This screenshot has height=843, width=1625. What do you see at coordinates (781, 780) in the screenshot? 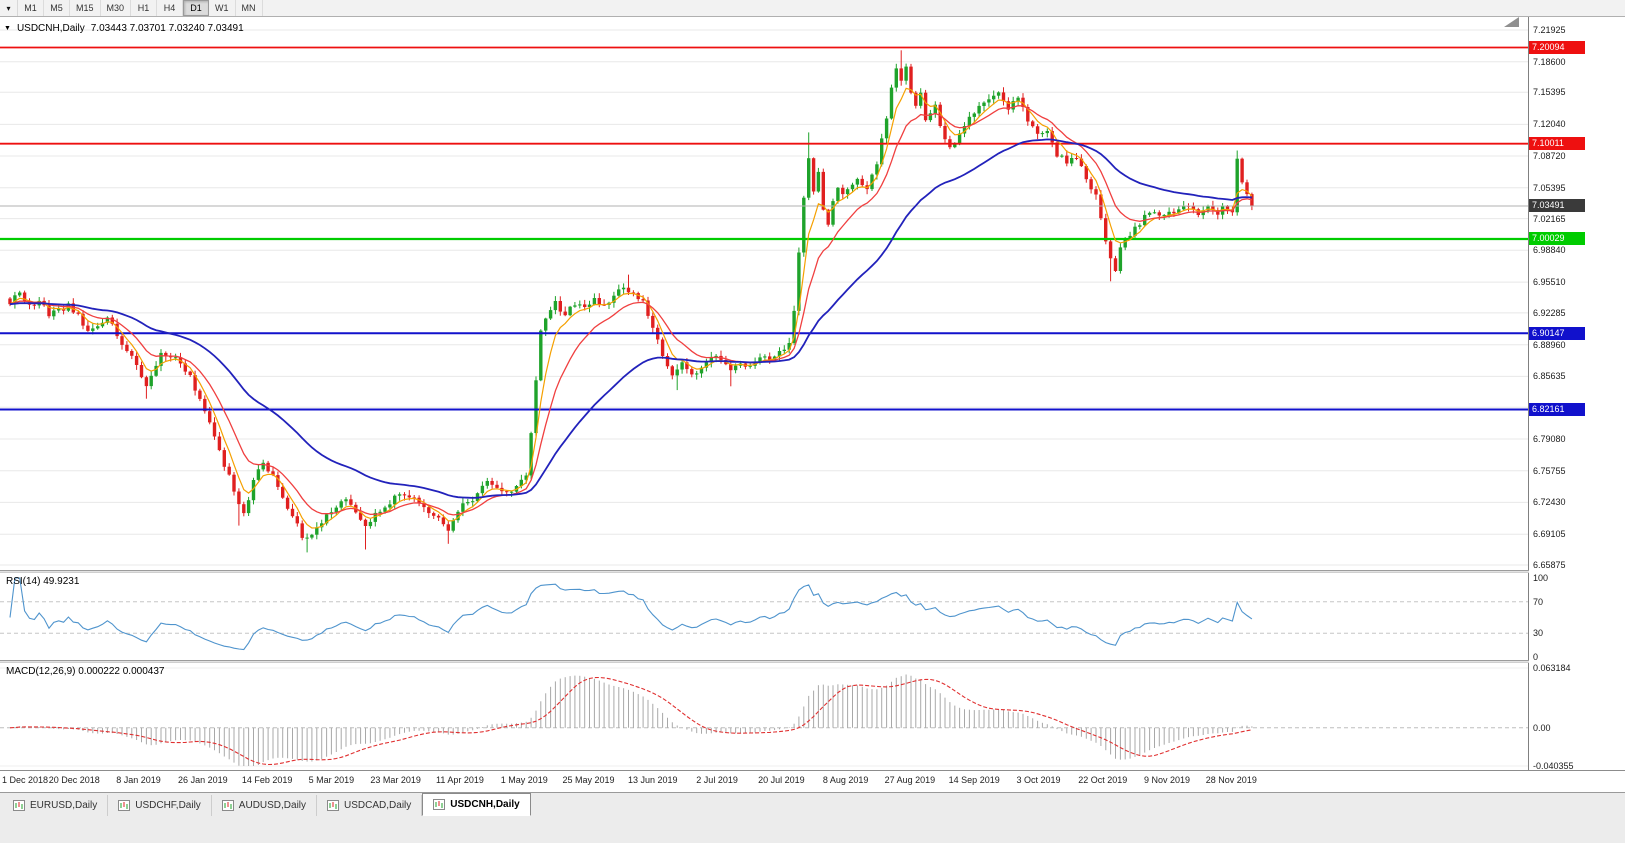
I see `date-axis-label: 20 Jul 2019` at bounding box center [781, 780].